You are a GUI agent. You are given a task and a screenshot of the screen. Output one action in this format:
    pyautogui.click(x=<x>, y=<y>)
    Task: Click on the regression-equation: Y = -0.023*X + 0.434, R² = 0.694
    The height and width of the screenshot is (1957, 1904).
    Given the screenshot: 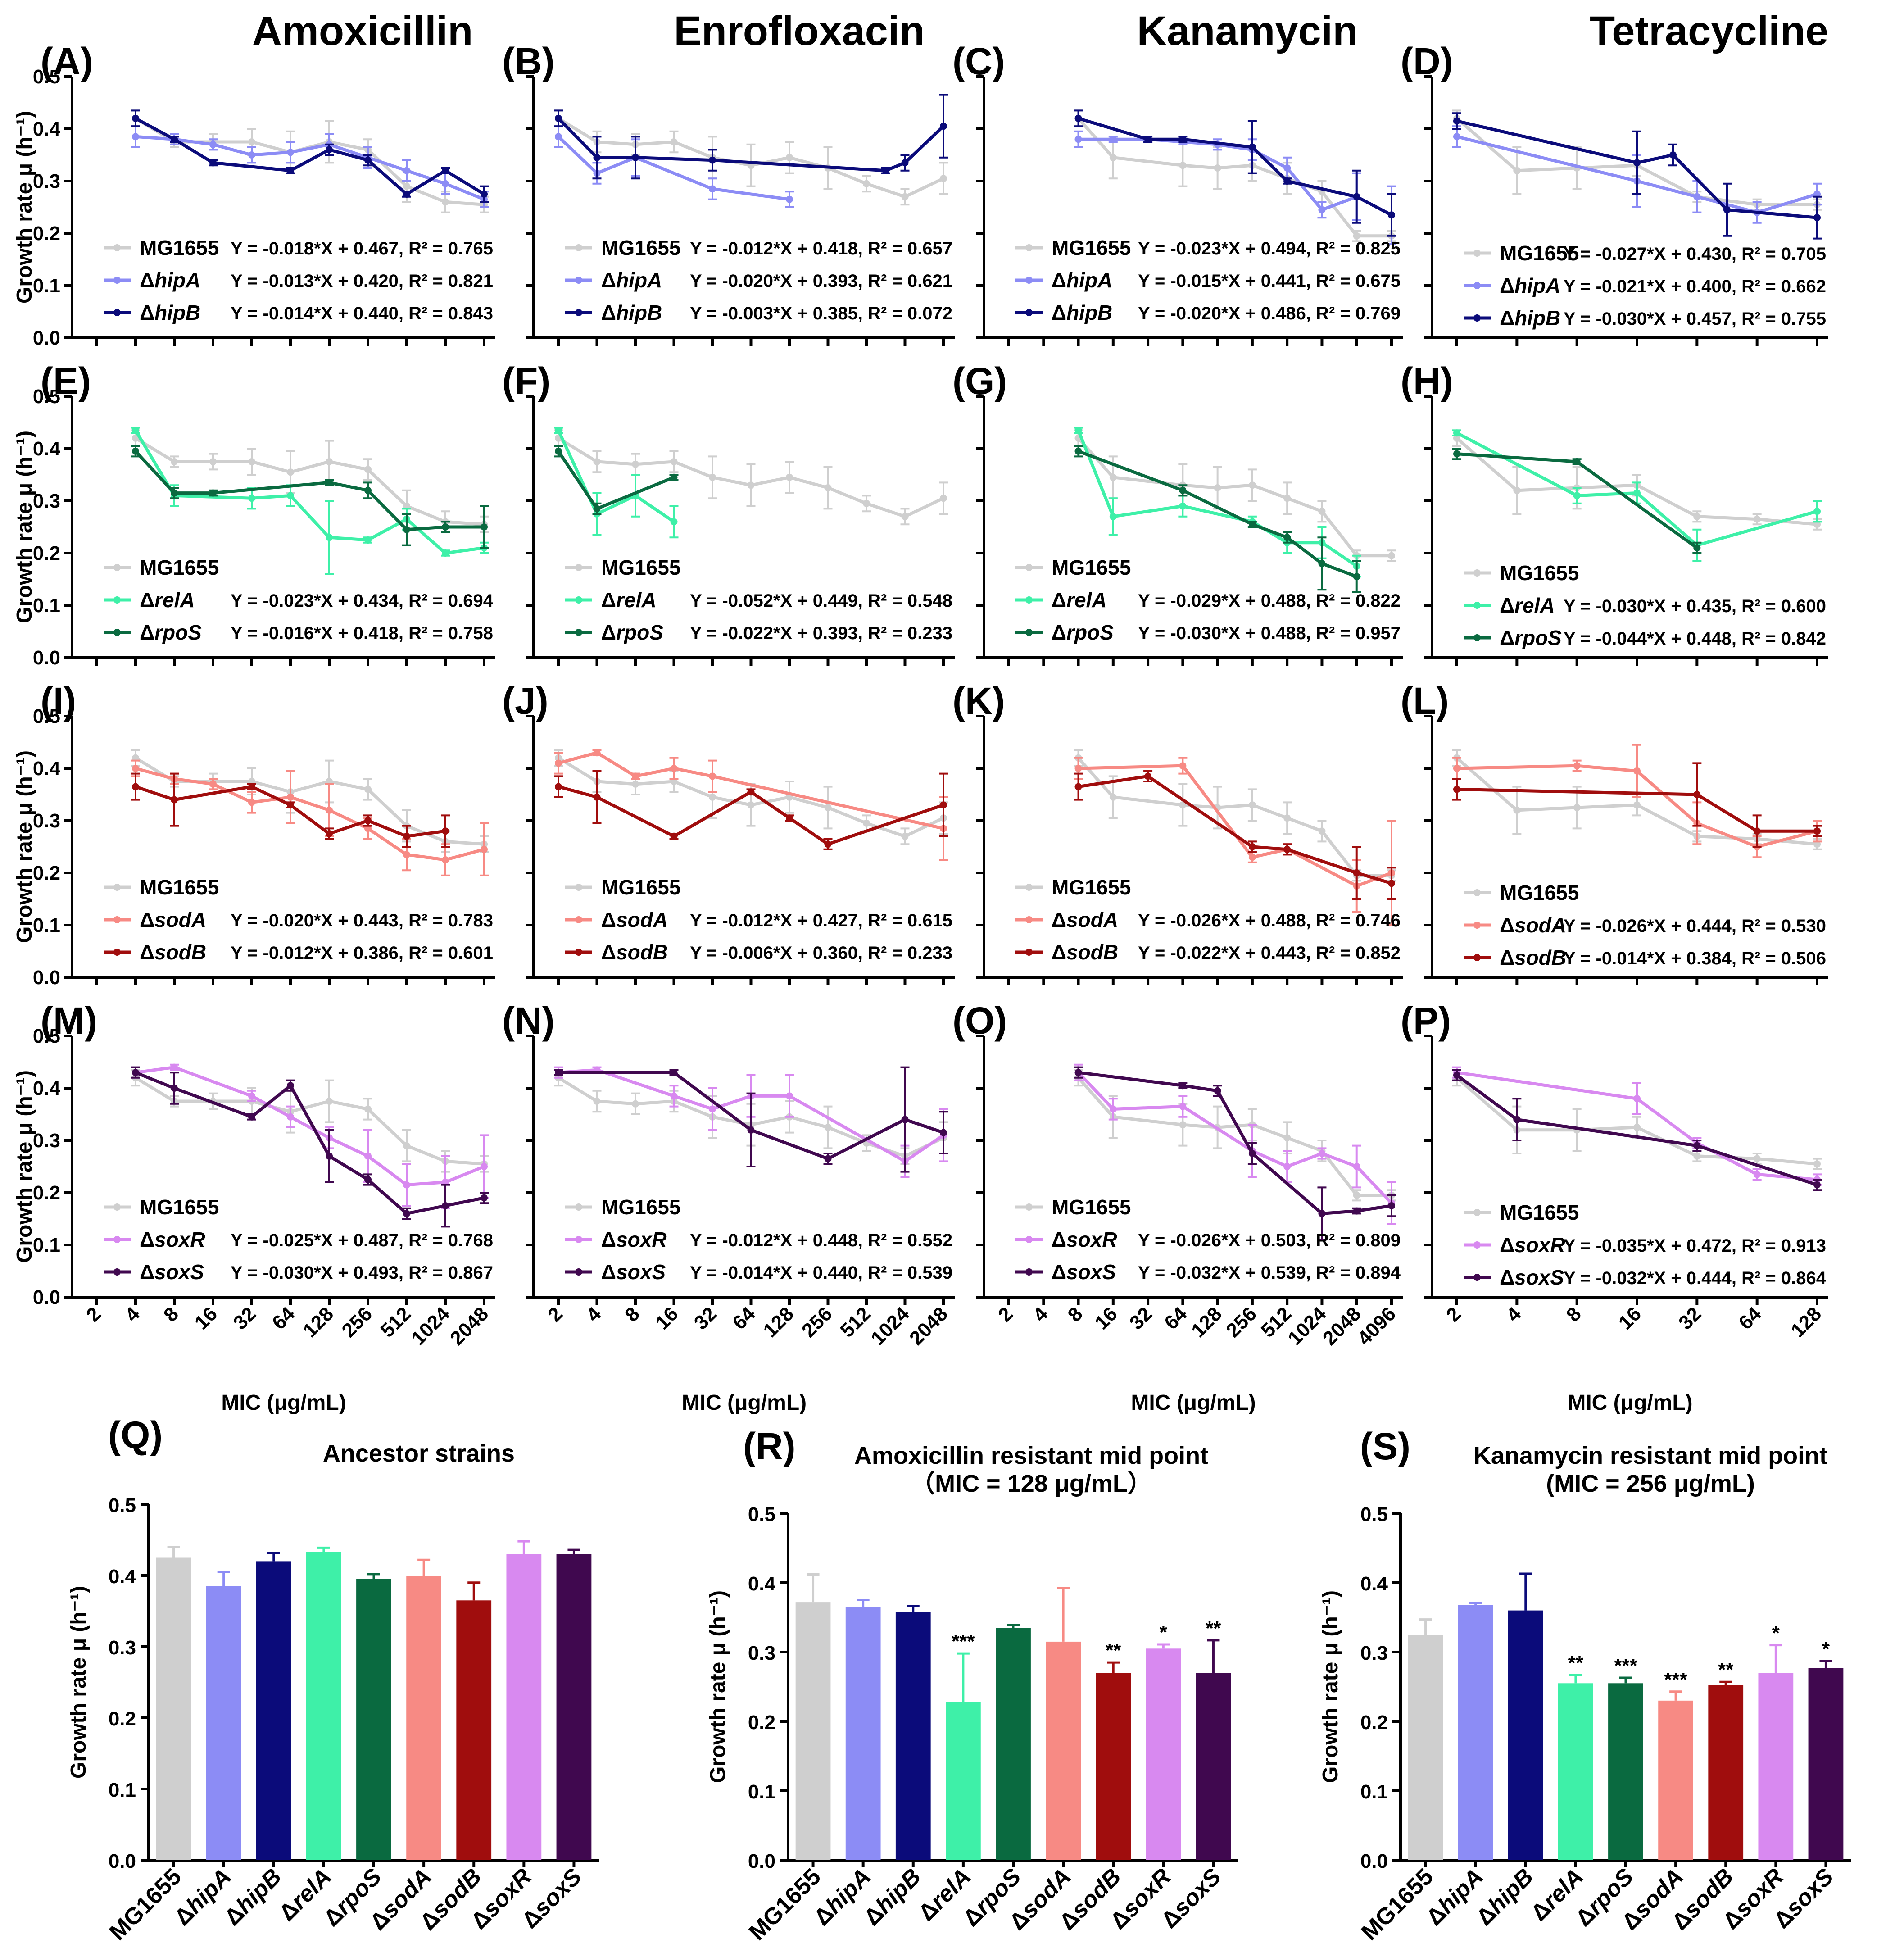 What is the action you would take?
    pyautogui.click(x=363, y=601)
    